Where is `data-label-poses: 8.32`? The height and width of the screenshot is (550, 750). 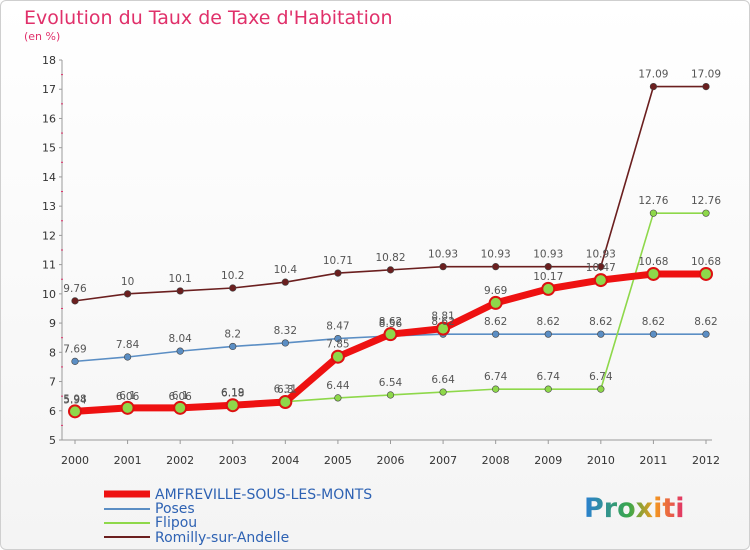 data-label-poses: 8.32 is located at coordinates (285, 331).